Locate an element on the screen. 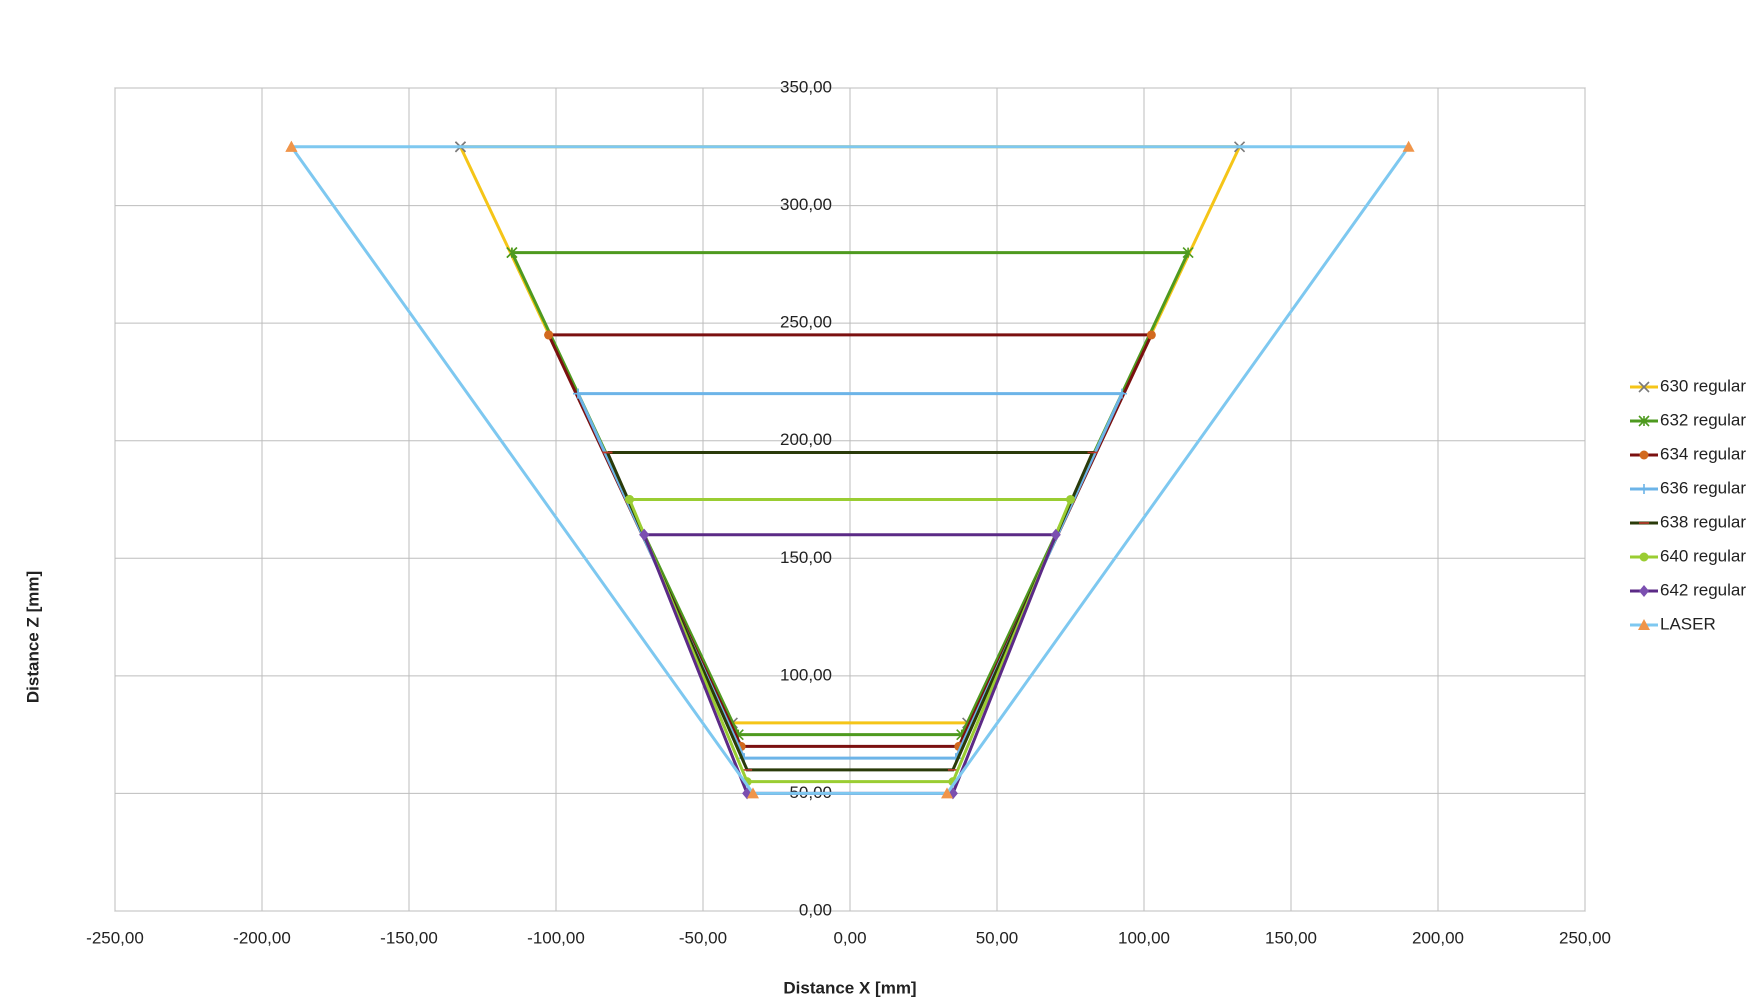  legend-label: 638 regular is located at coordinates (1703, 521).